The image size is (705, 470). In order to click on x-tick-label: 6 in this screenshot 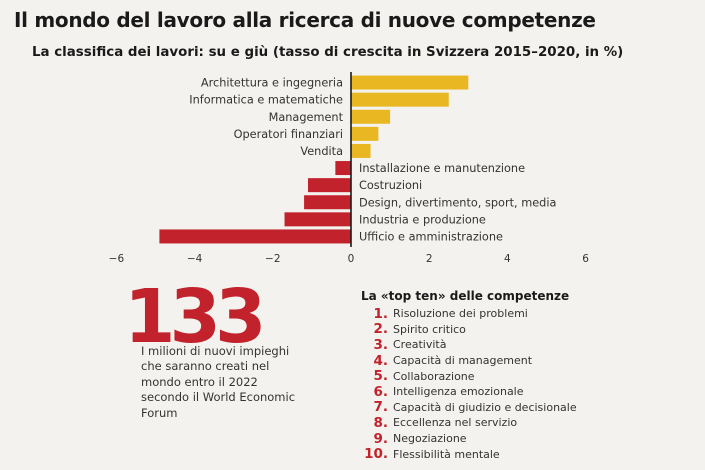, I will do `click(585, 259)`.